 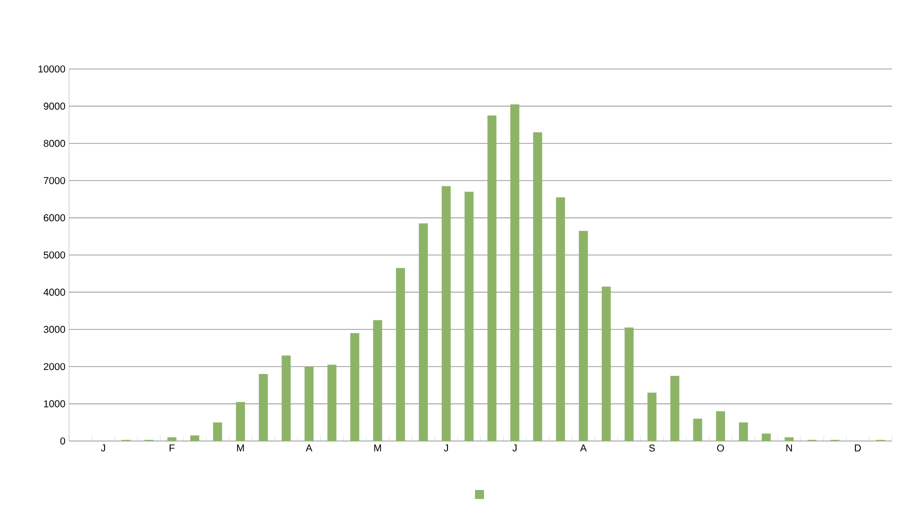 I want to click on y-tick-label: 6000, so click(x=55, y=218).